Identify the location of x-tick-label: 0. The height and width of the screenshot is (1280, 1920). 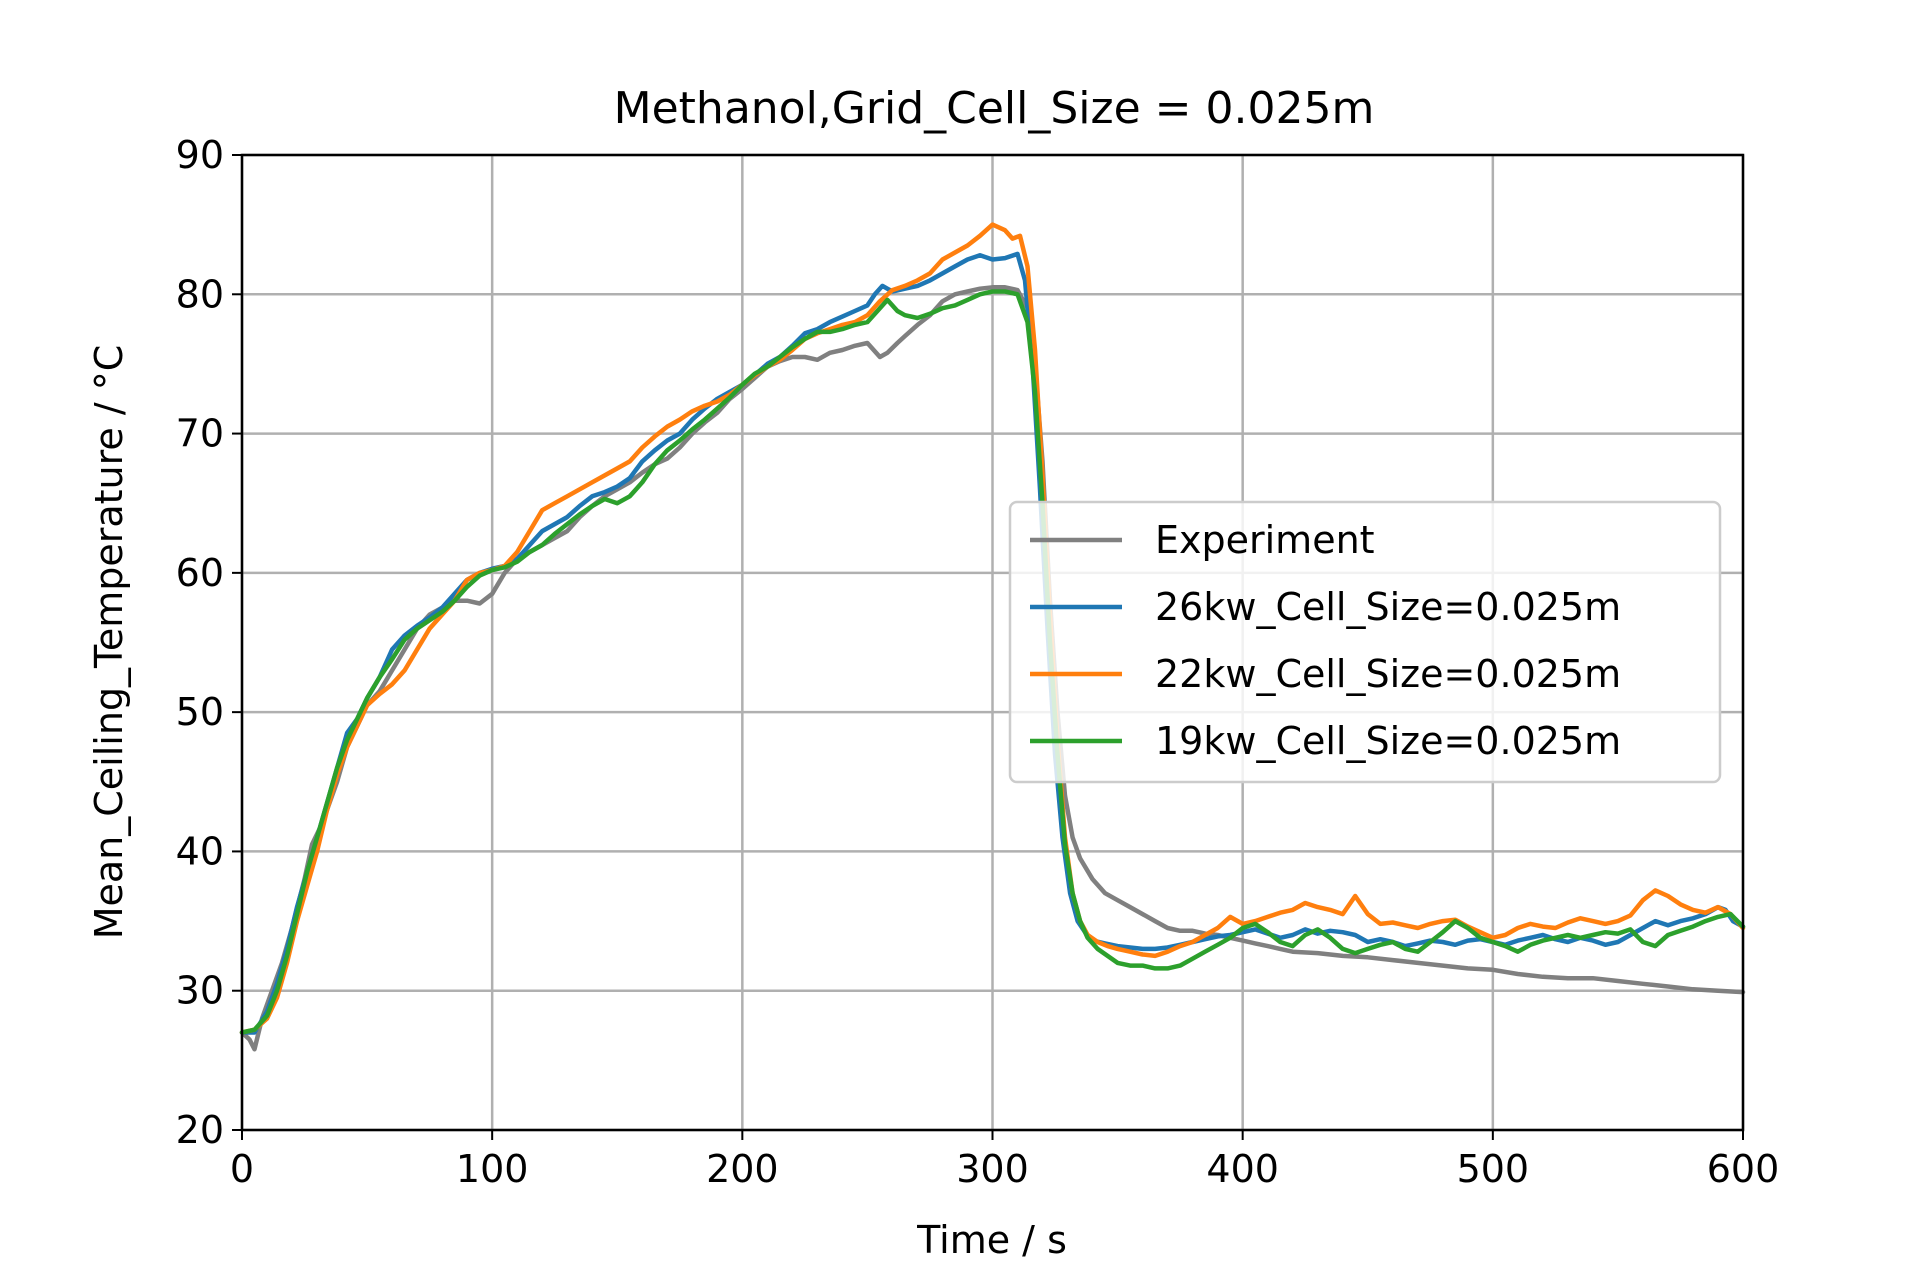
(242, 1169).